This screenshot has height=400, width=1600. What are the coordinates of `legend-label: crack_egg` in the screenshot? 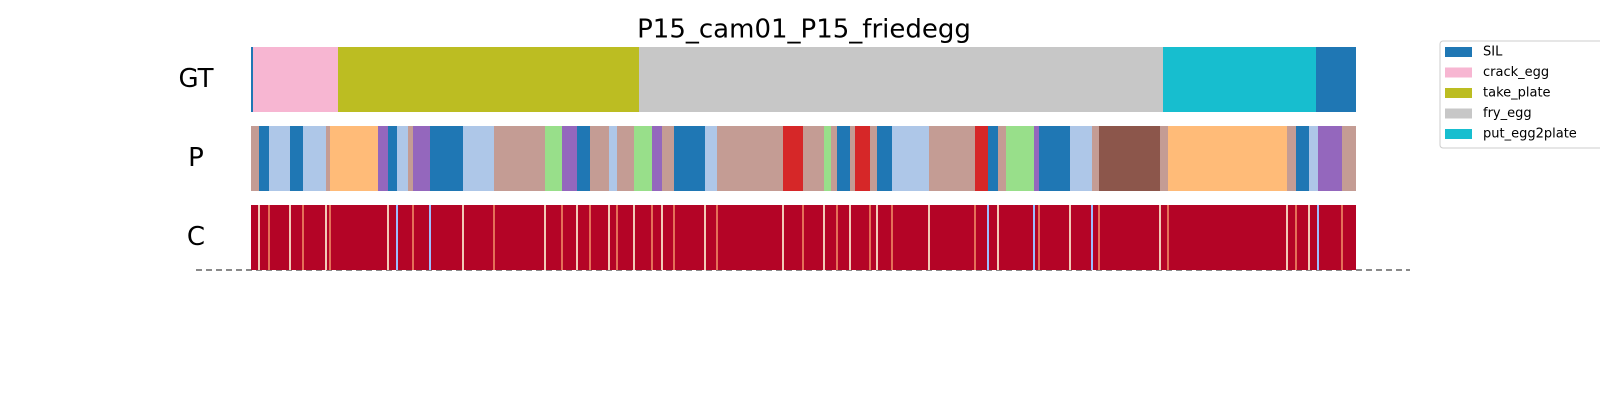 It's located at (1516, 72).